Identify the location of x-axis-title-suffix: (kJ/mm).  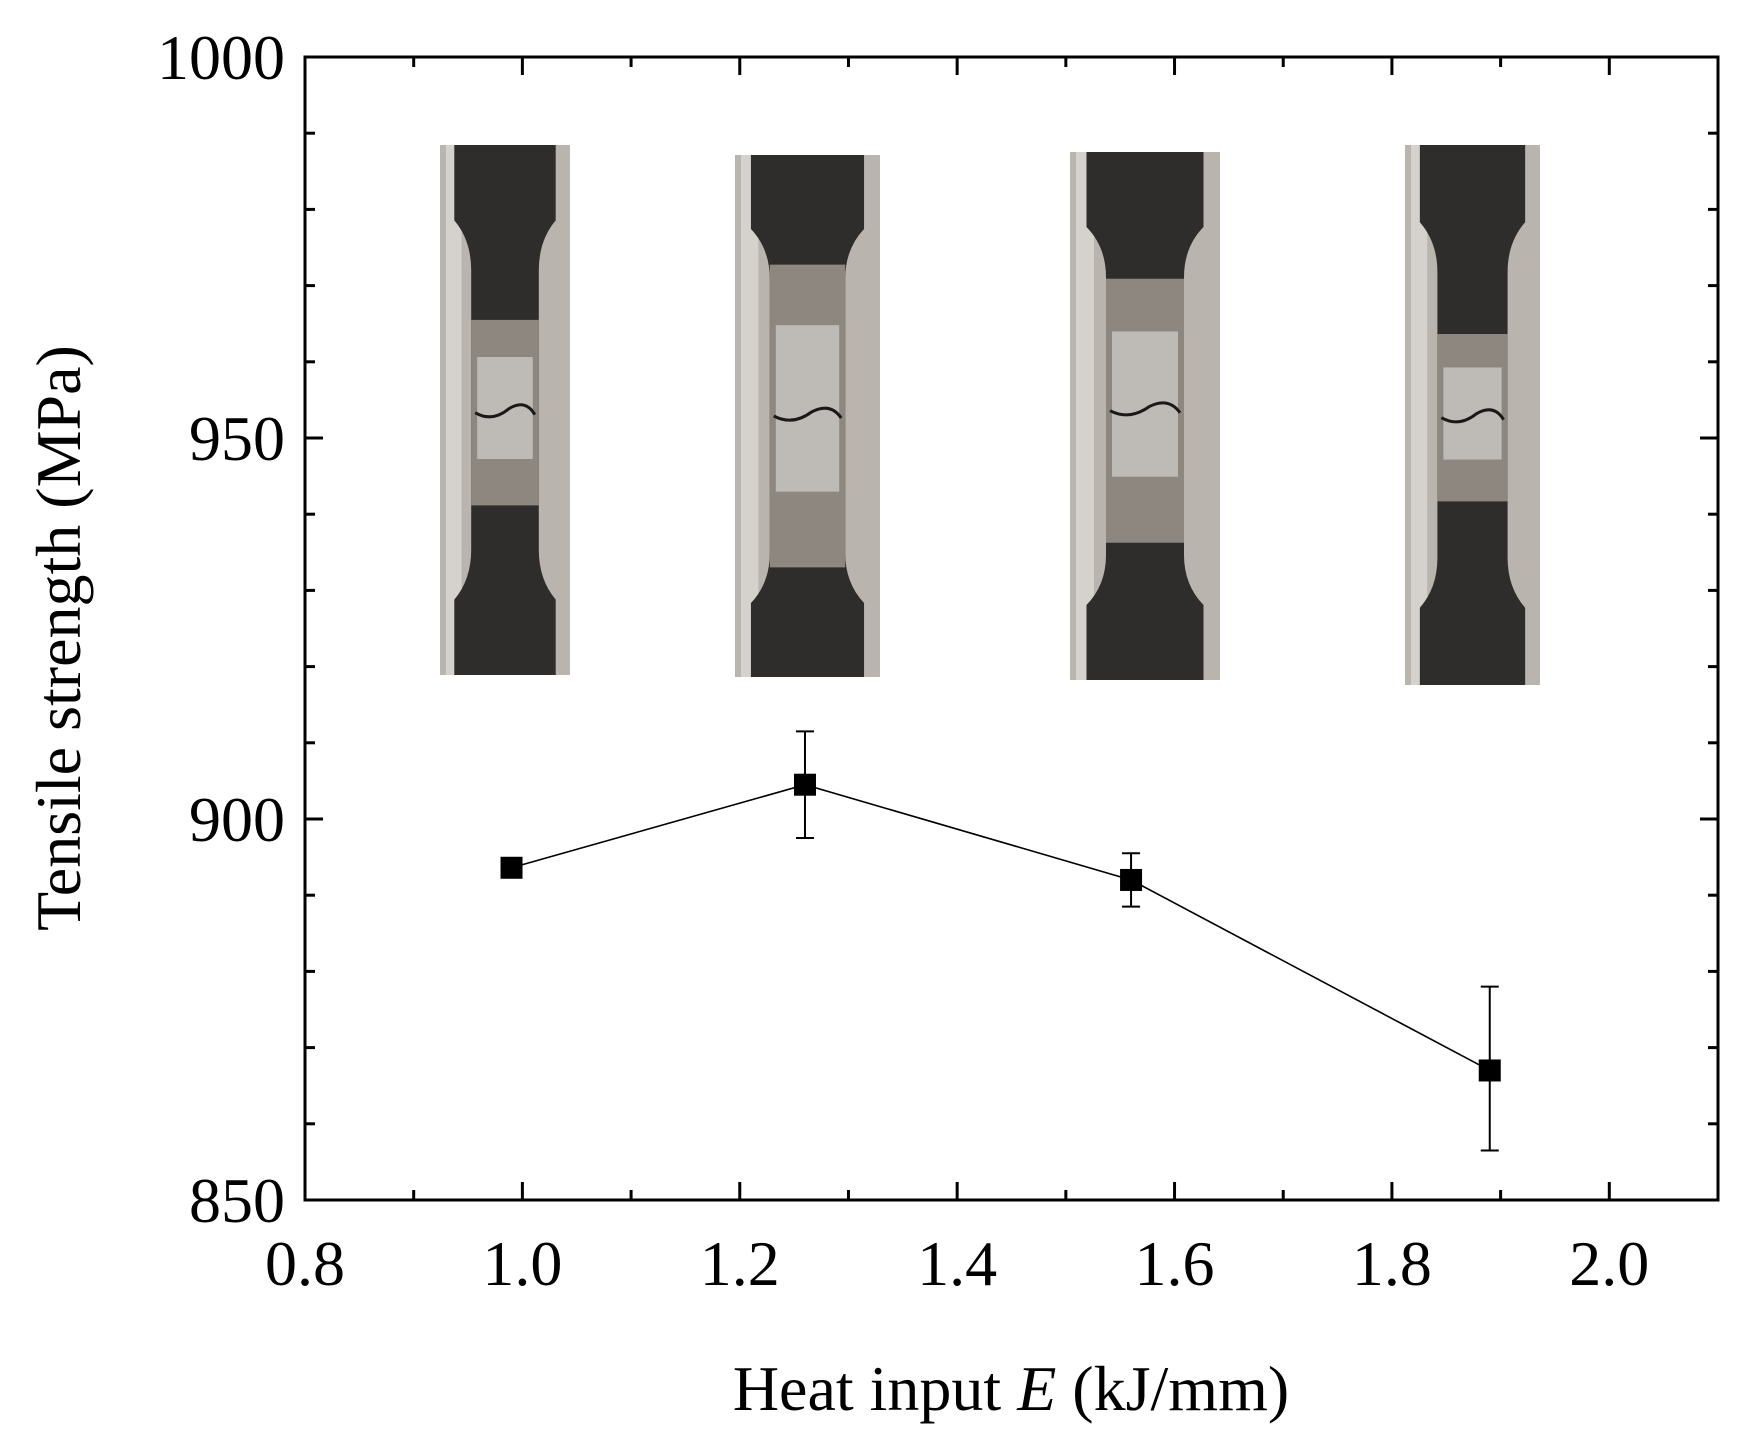
(1172, 1388).